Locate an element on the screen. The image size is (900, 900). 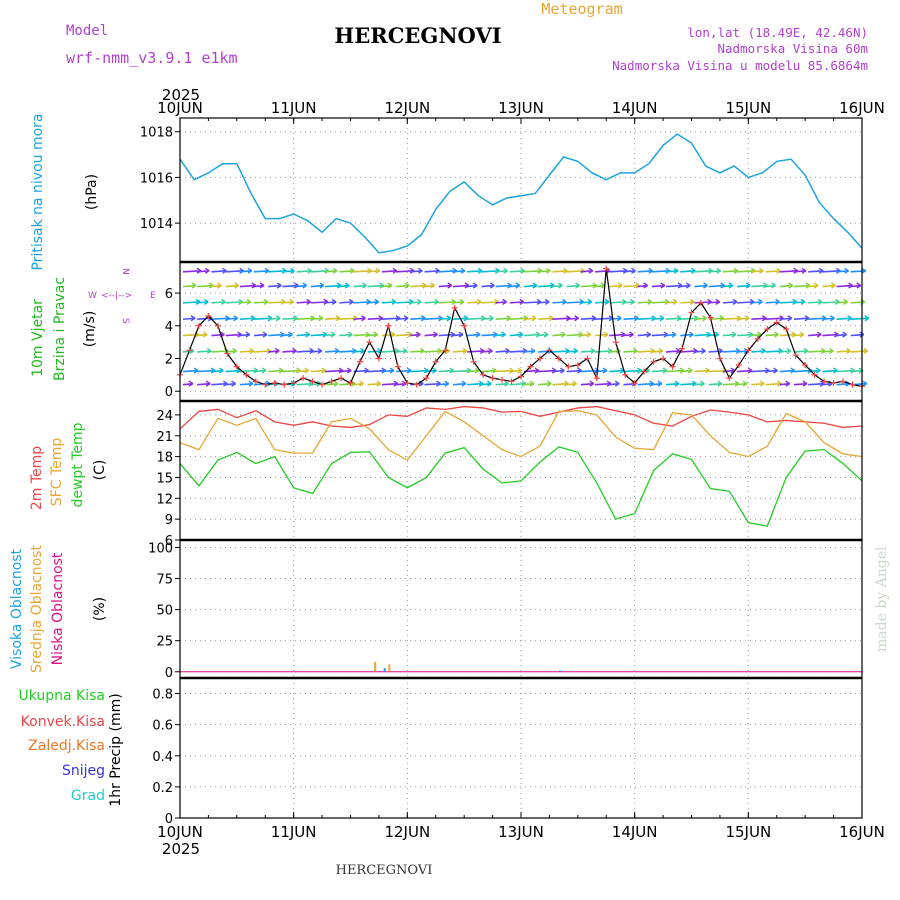
pressure-grid is located at coordinates (521, 190).